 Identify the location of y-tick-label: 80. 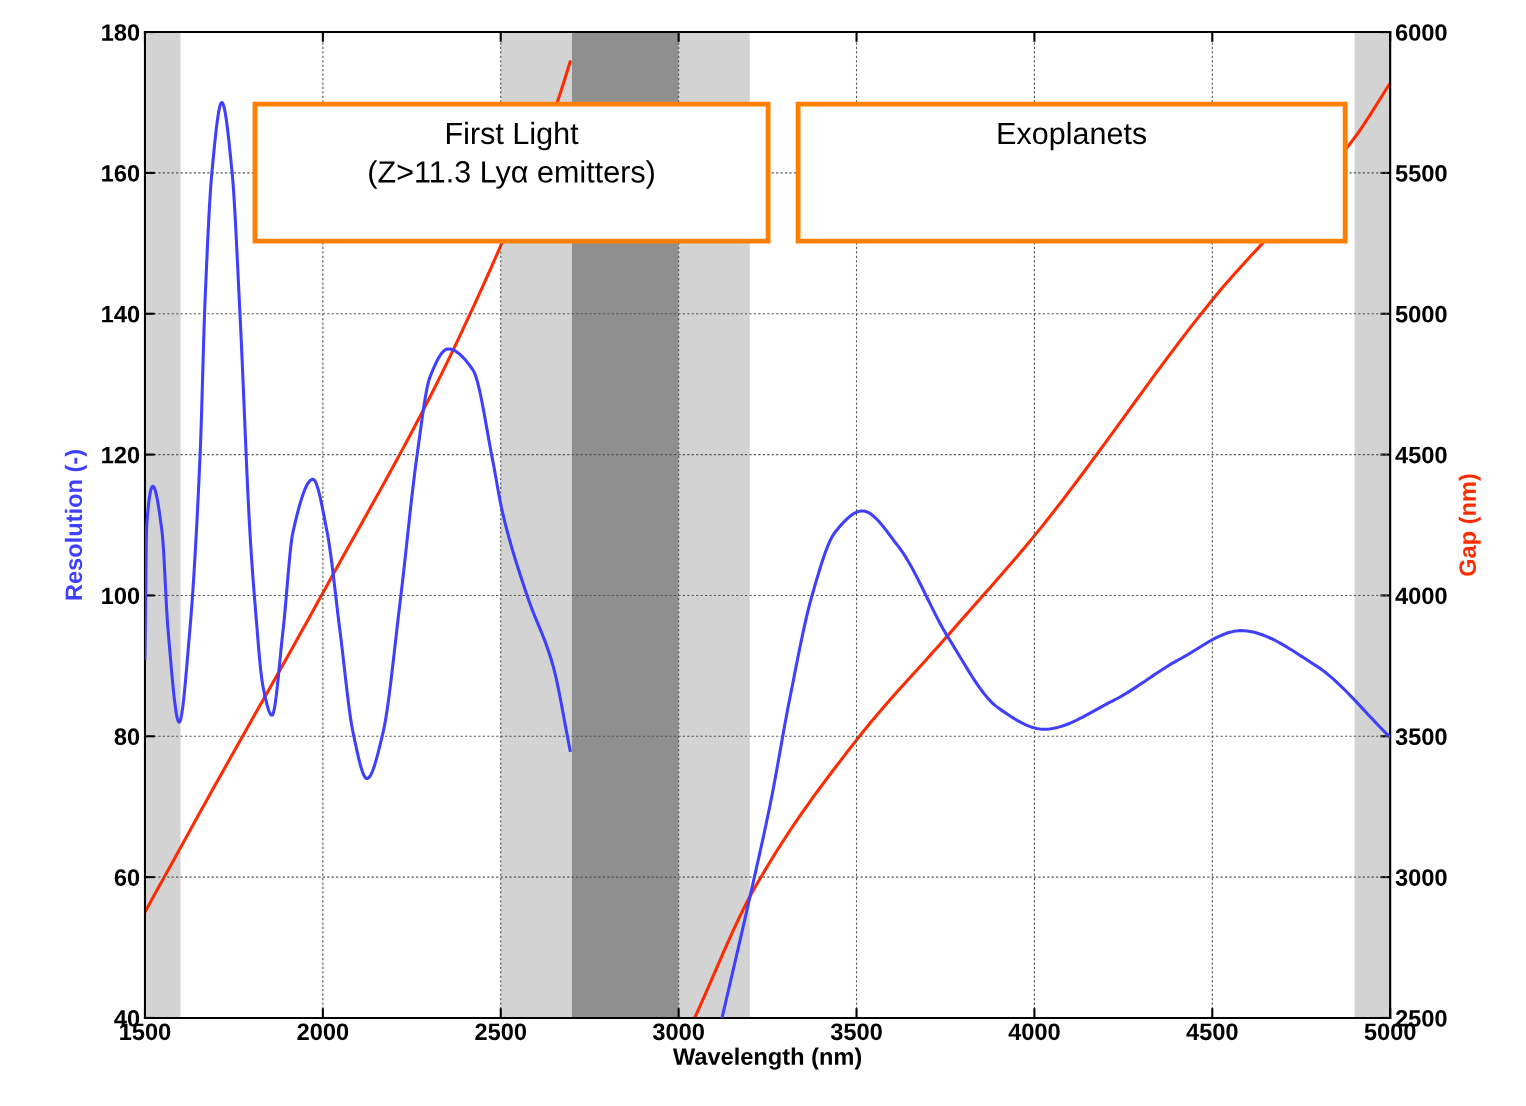
(127, 737).